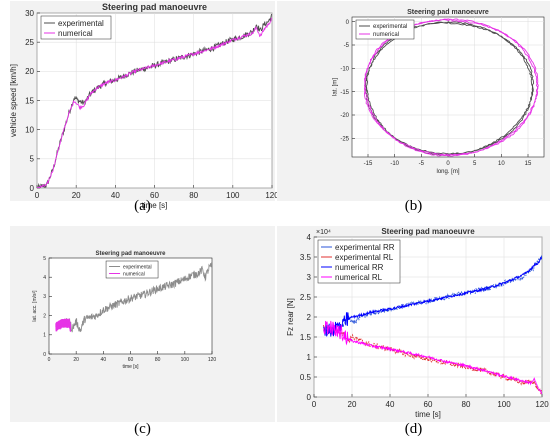  I want to click on legend-entry: numerical RL, so click(359, 277).